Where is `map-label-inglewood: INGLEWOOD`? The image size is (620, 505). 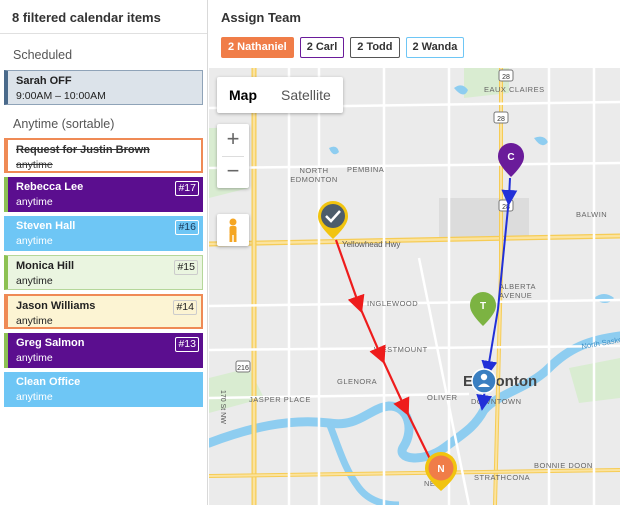
map-label-inglewood: INGLEWOOD is located at coordinates (392, 303).